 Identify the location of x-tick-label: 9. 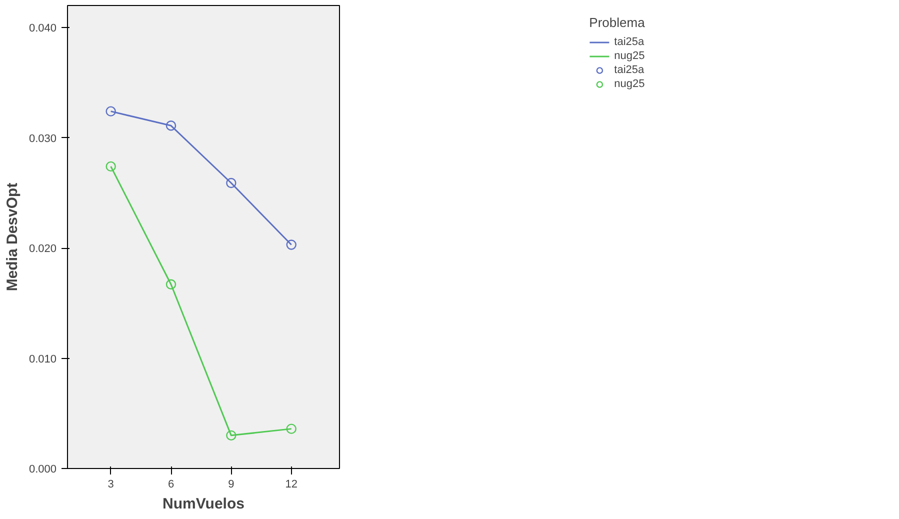
(231, 484).